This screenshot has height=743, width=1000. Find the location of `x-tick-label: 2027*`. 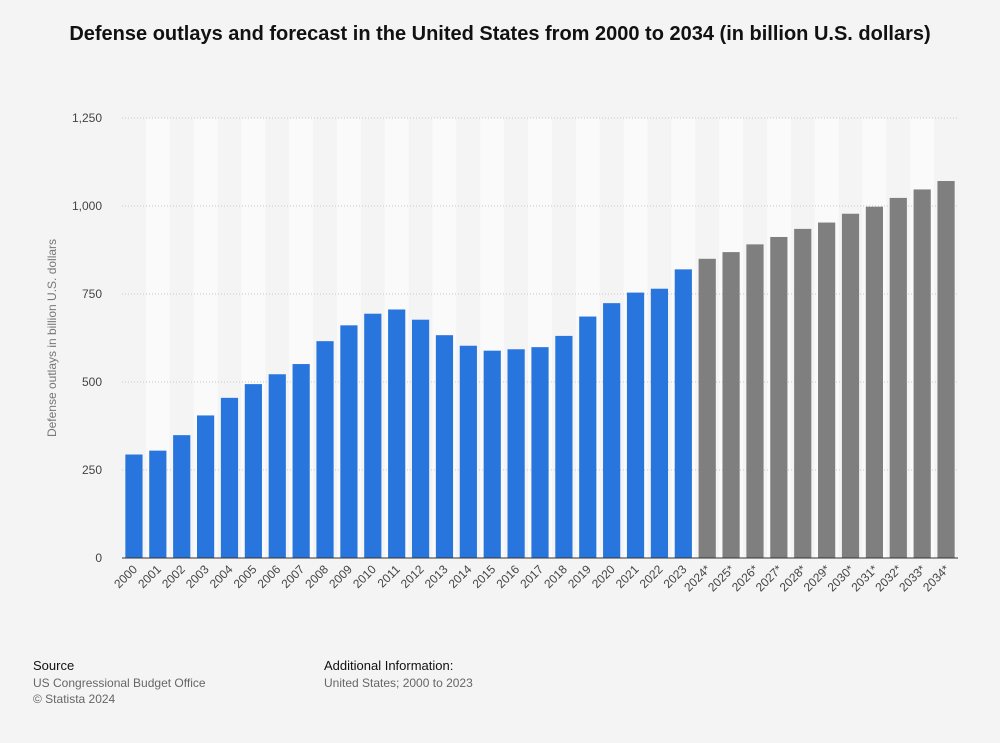

x-tick-label: 2027* is located at coordinates (769, 578).